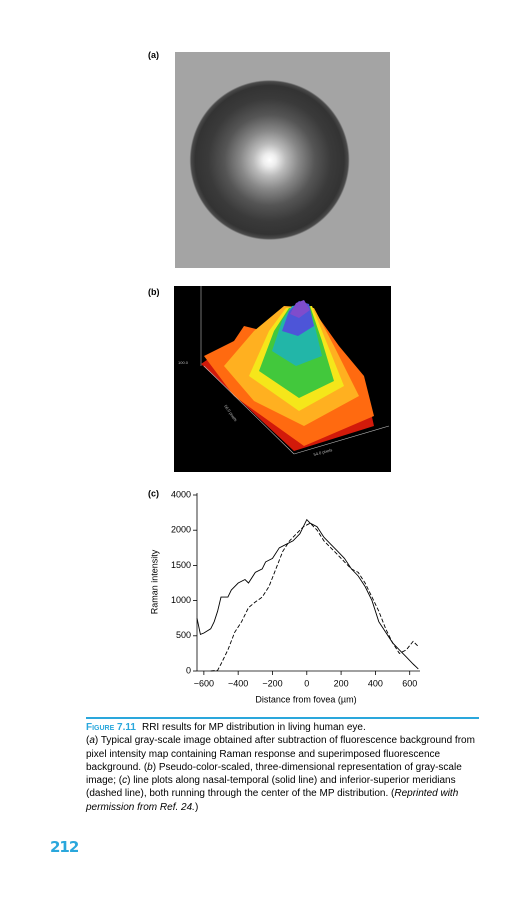 The width and height of the screenshot is (529, 900). I want to click on x-tick-label: −600, so click(204, 683).